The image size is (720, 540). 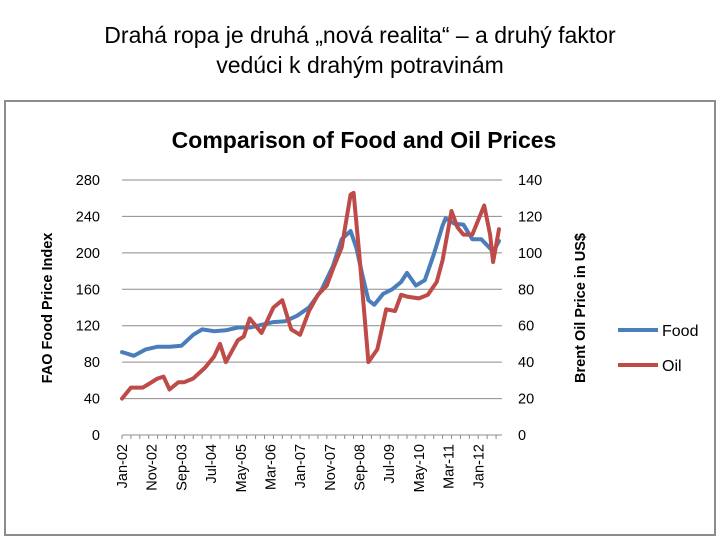 What do you see at coordinates (88, 290) in the screenshot?
I see `y-tick-label: 160` at bounding box center [88, 290].